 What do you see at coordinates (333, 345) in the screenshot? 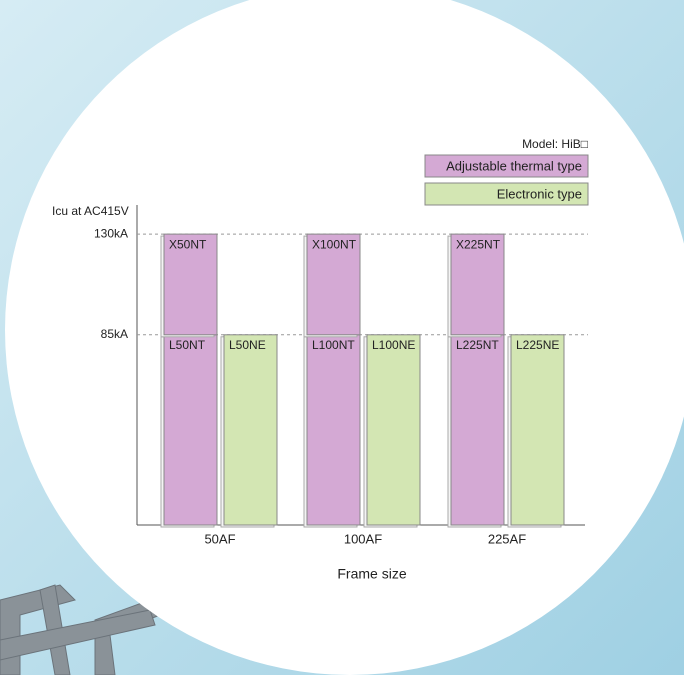
I see `bar-label: L100NT` at bounding box center [333, 345].